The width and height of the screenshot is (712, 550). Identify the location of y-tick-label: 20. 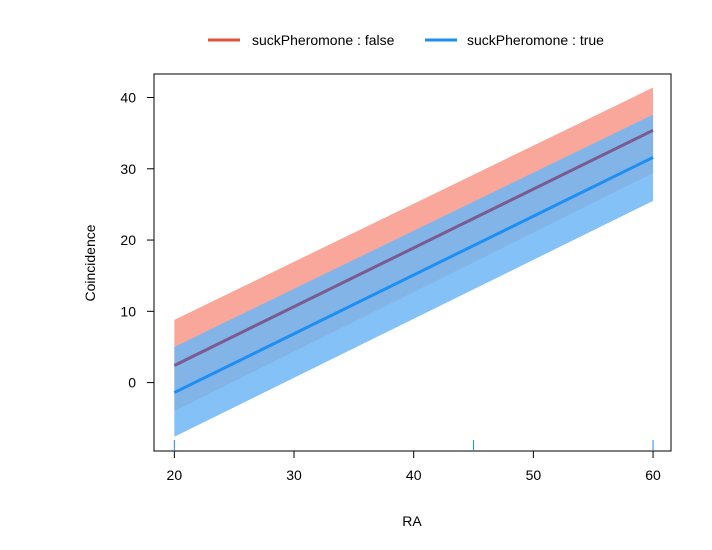
(128, 240).